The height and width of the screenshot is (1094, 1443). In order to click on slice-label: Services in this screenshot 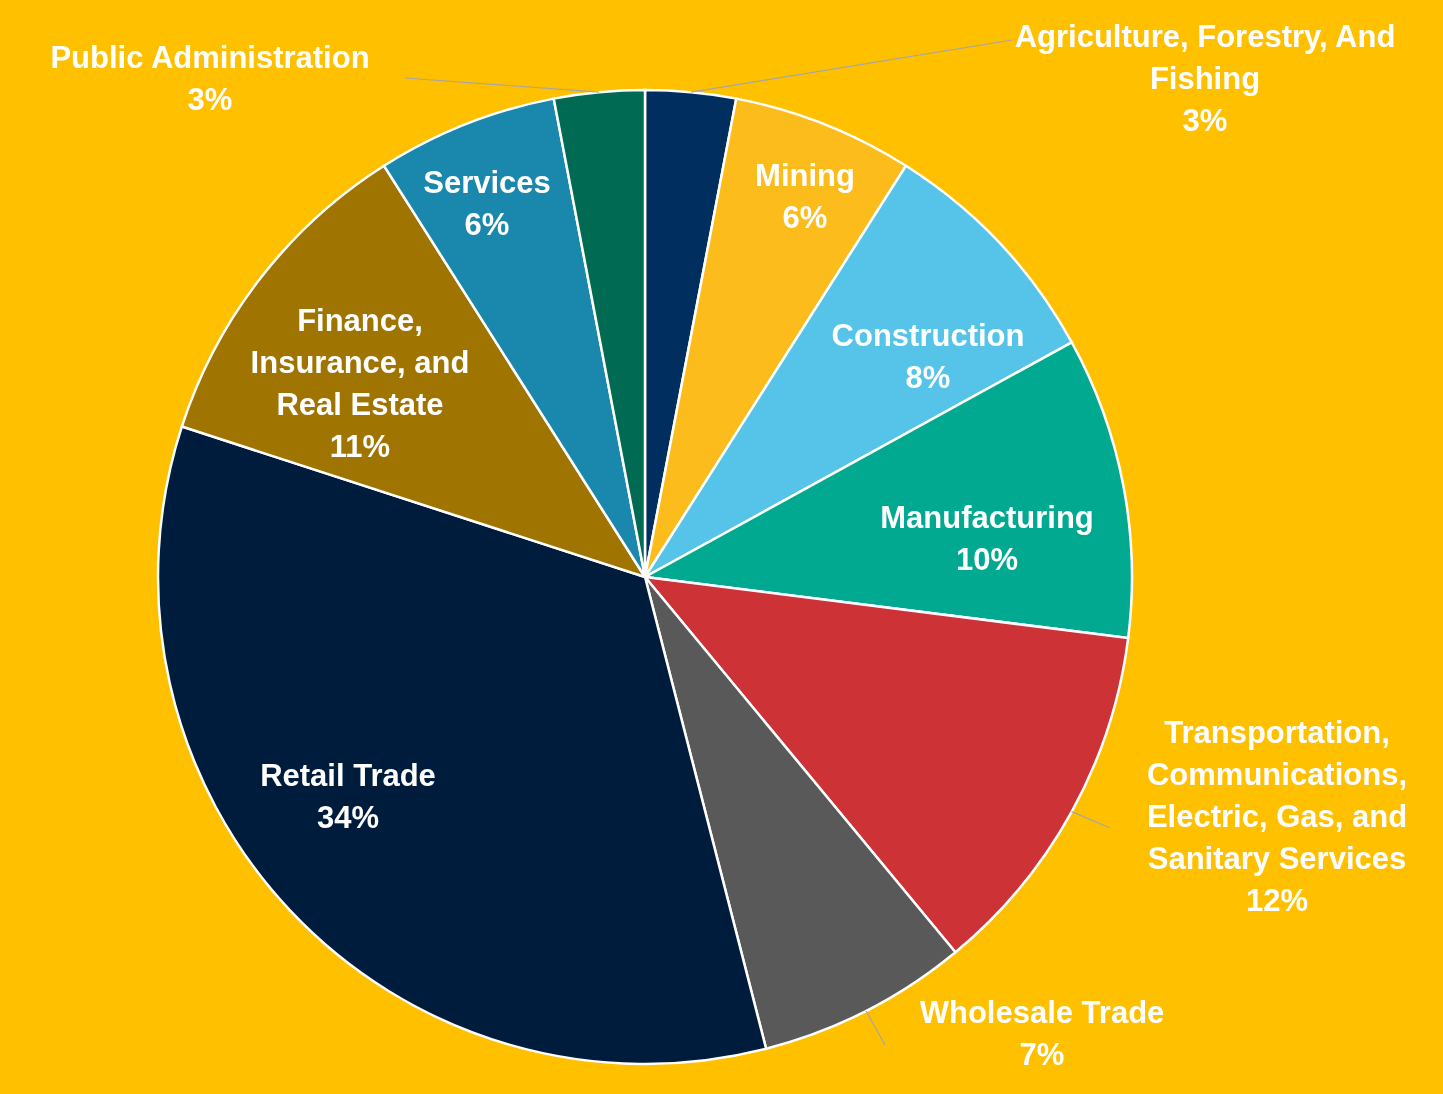, I will do `click(487, 182)`.